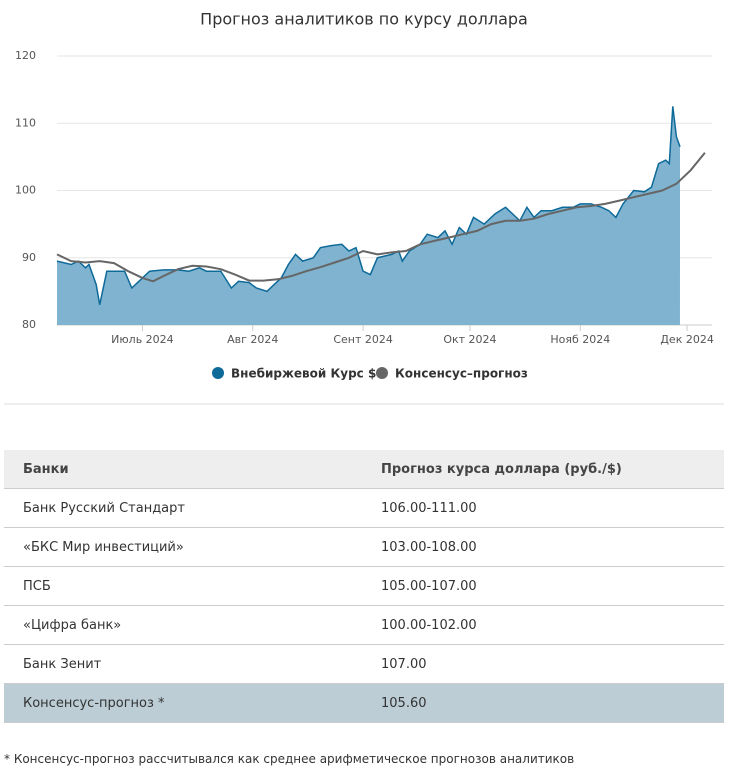 The image size is (729, 781). I want to click on legend-label: Консенсус–прогноз, so click(461, 374).